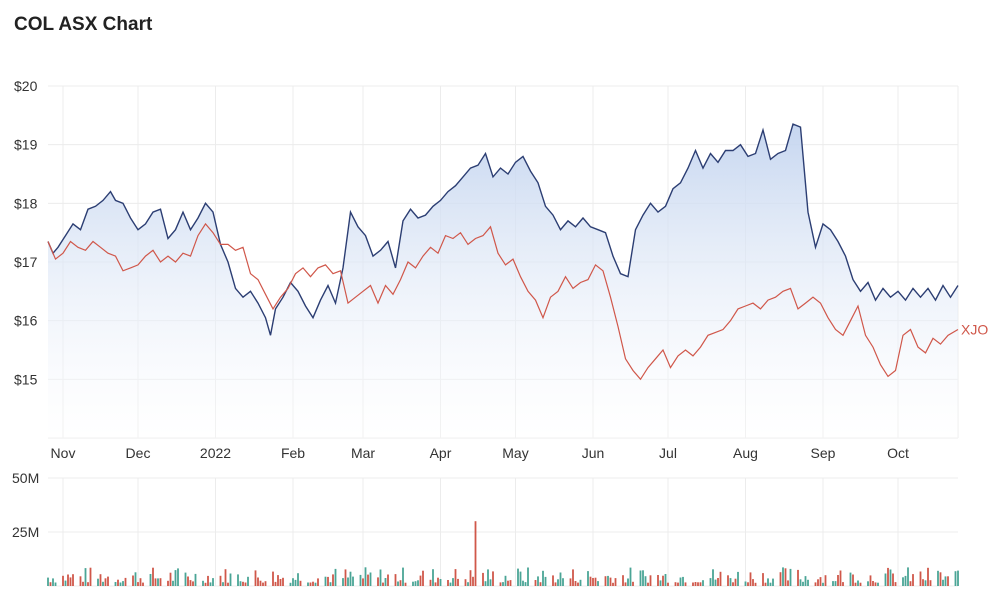 This screenshot has width=1000, height=605. I want to click on page-title: COL ASX Chart, so click(83, 24).